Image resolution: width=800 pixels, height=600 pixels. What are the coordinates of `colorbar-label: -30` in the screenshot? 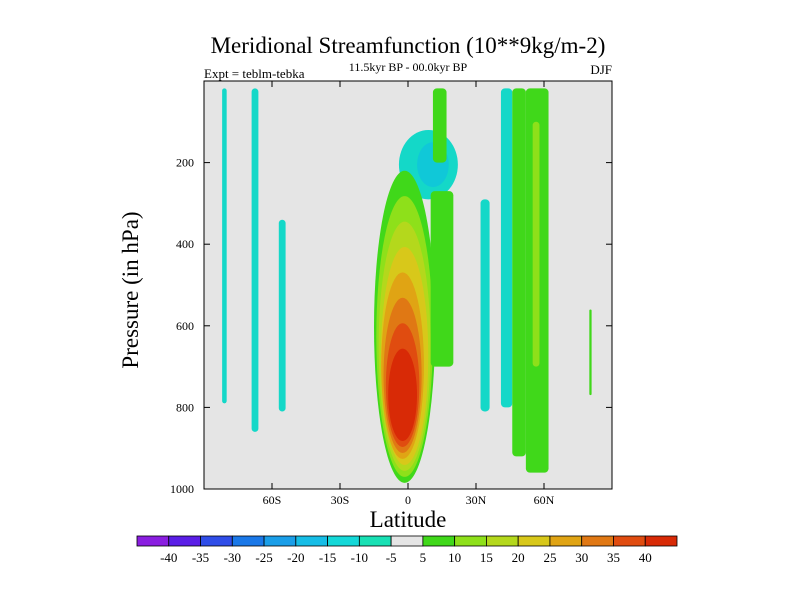 It's located at (232, 557).